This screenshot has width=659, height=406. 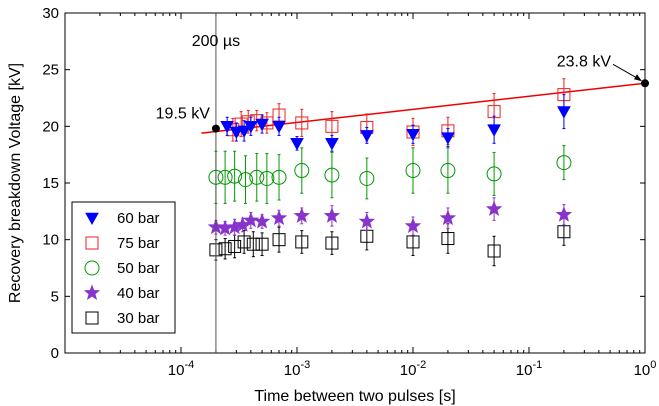 What do you see at coordinates (55, 353) in the screenshot?
I see `y-tick-label: 0` at bounding box center [55, 353].